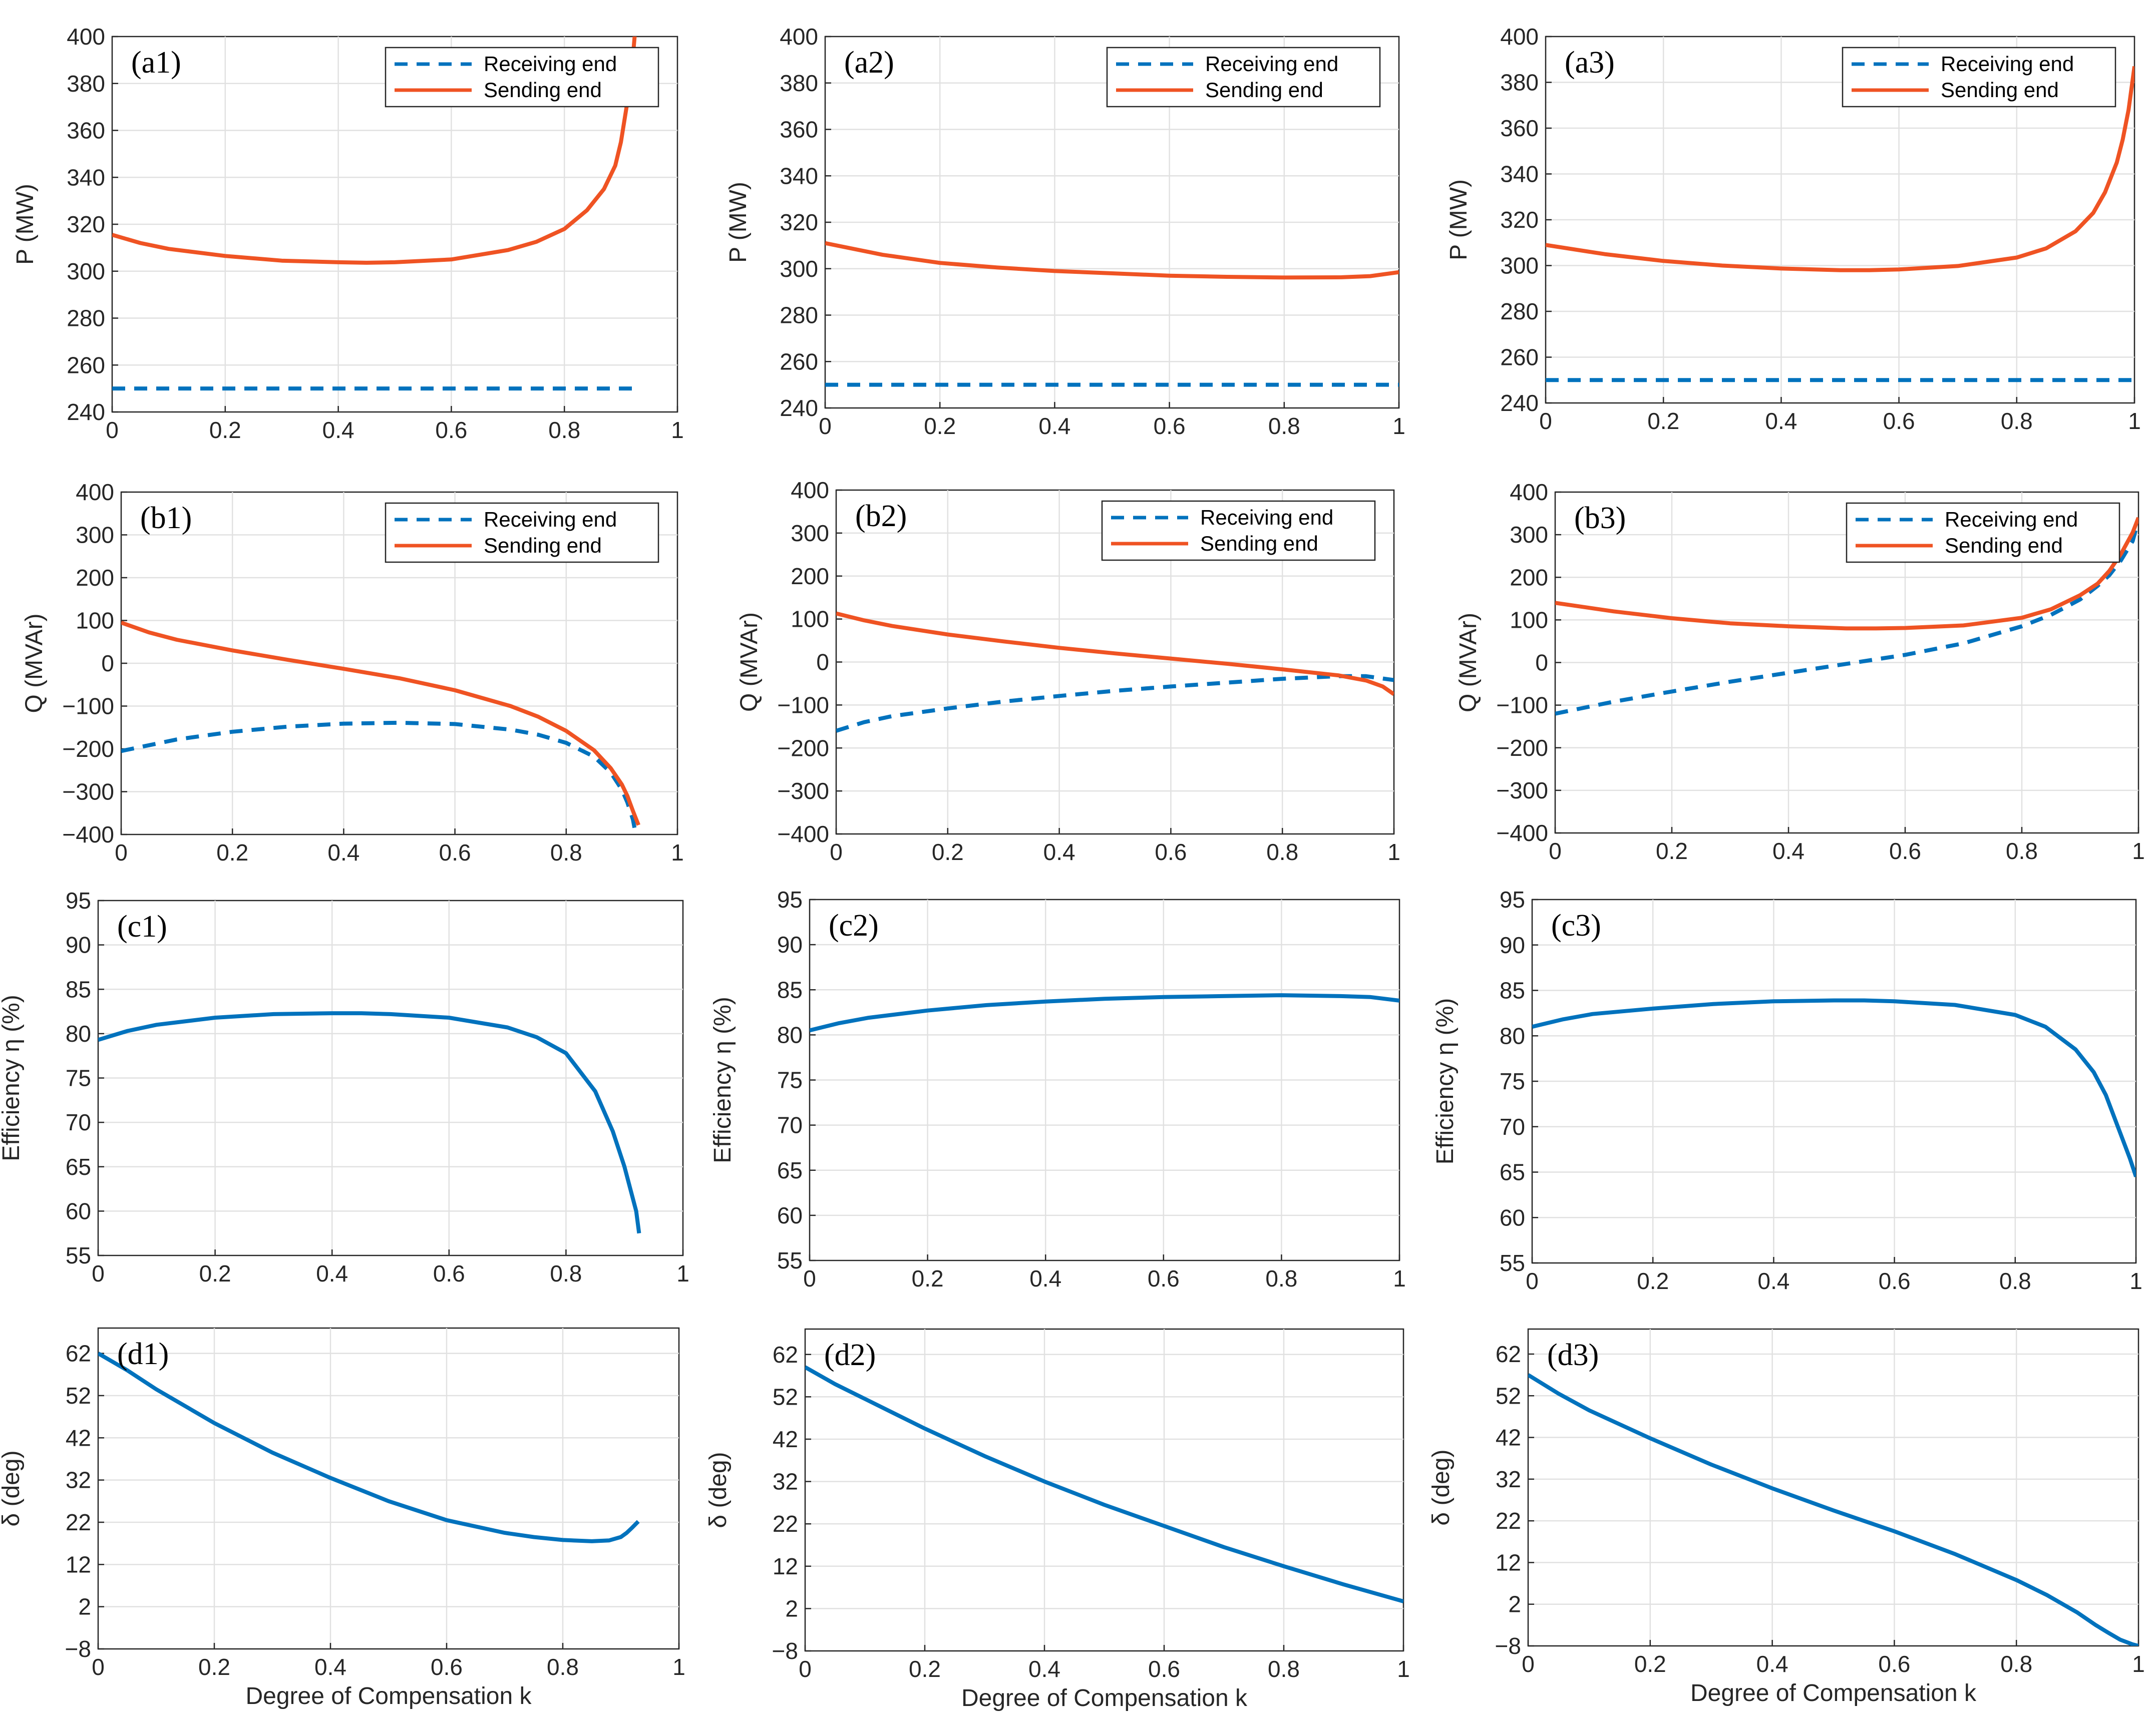  I want to click on series-line-receiving-end, so click(1847, 618).